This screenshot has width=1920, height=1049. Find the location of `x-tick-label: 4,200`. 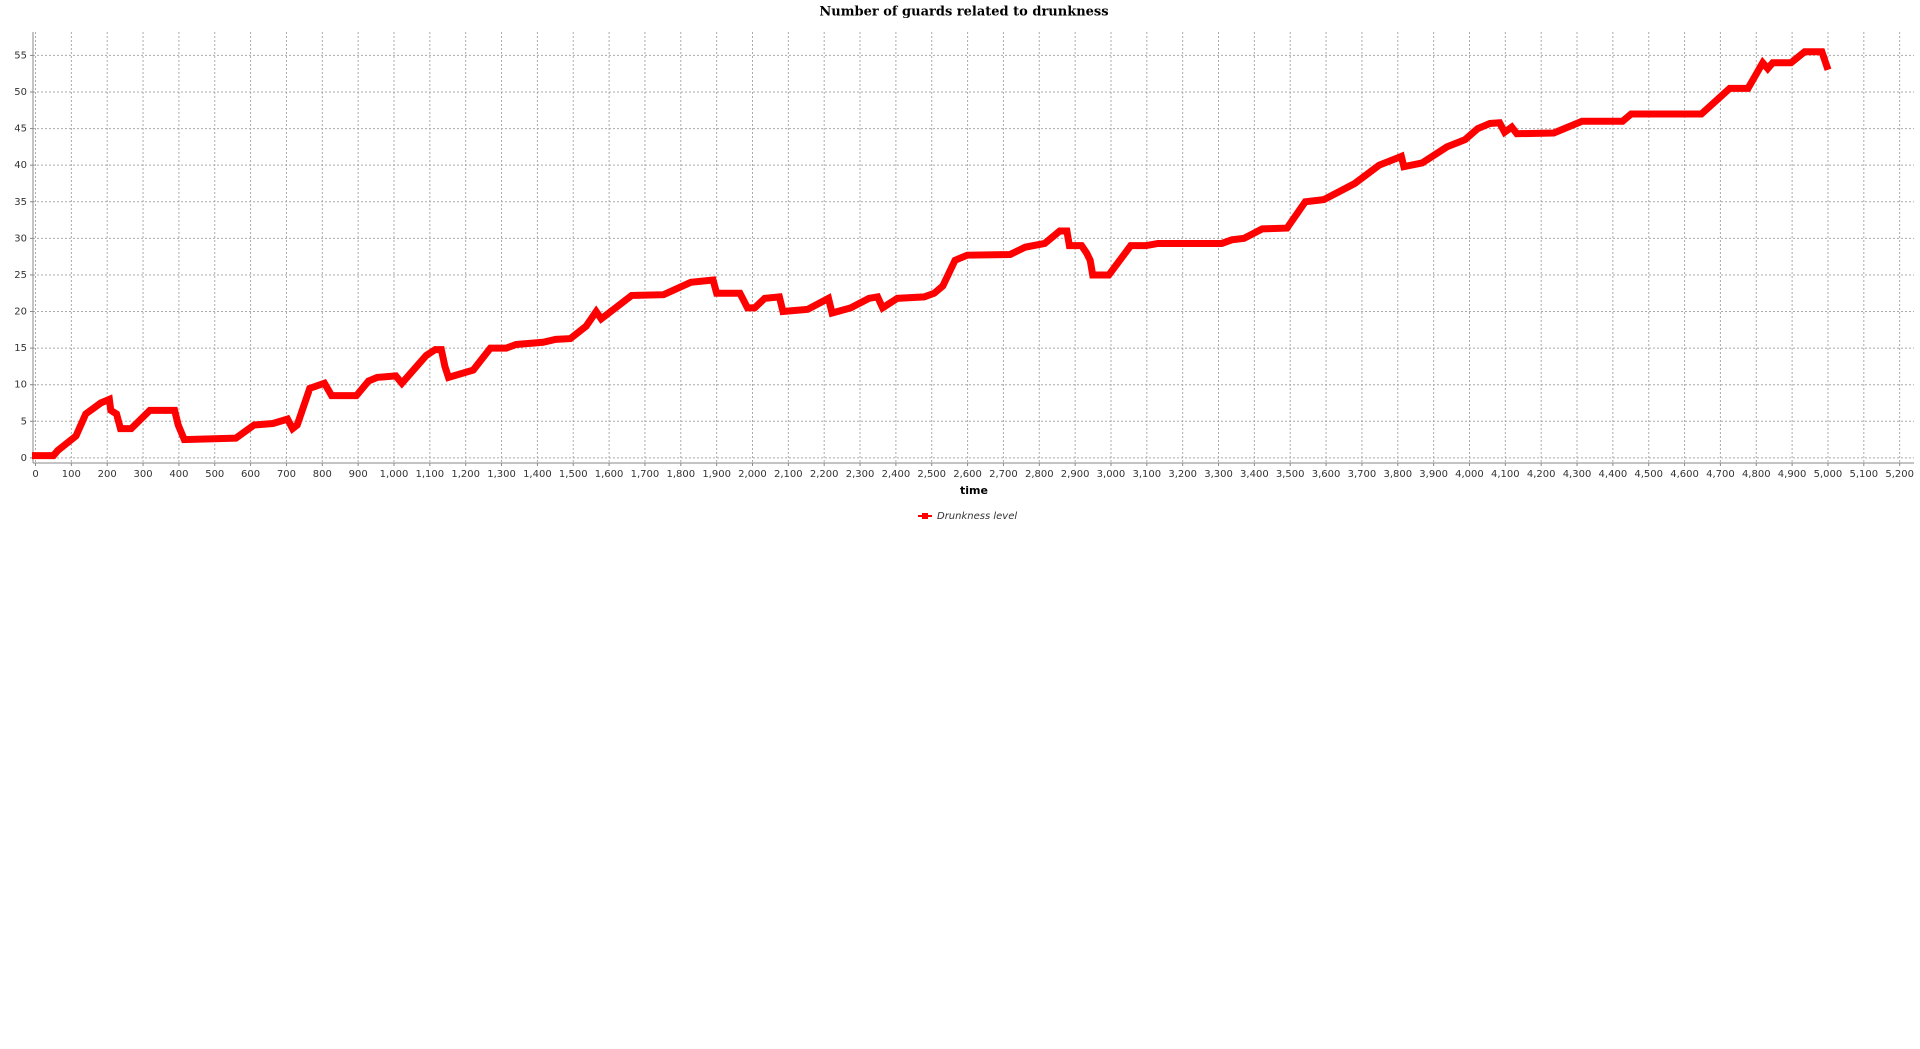

x-tick-label: 4,200 is located at coordinates (1541, 474).